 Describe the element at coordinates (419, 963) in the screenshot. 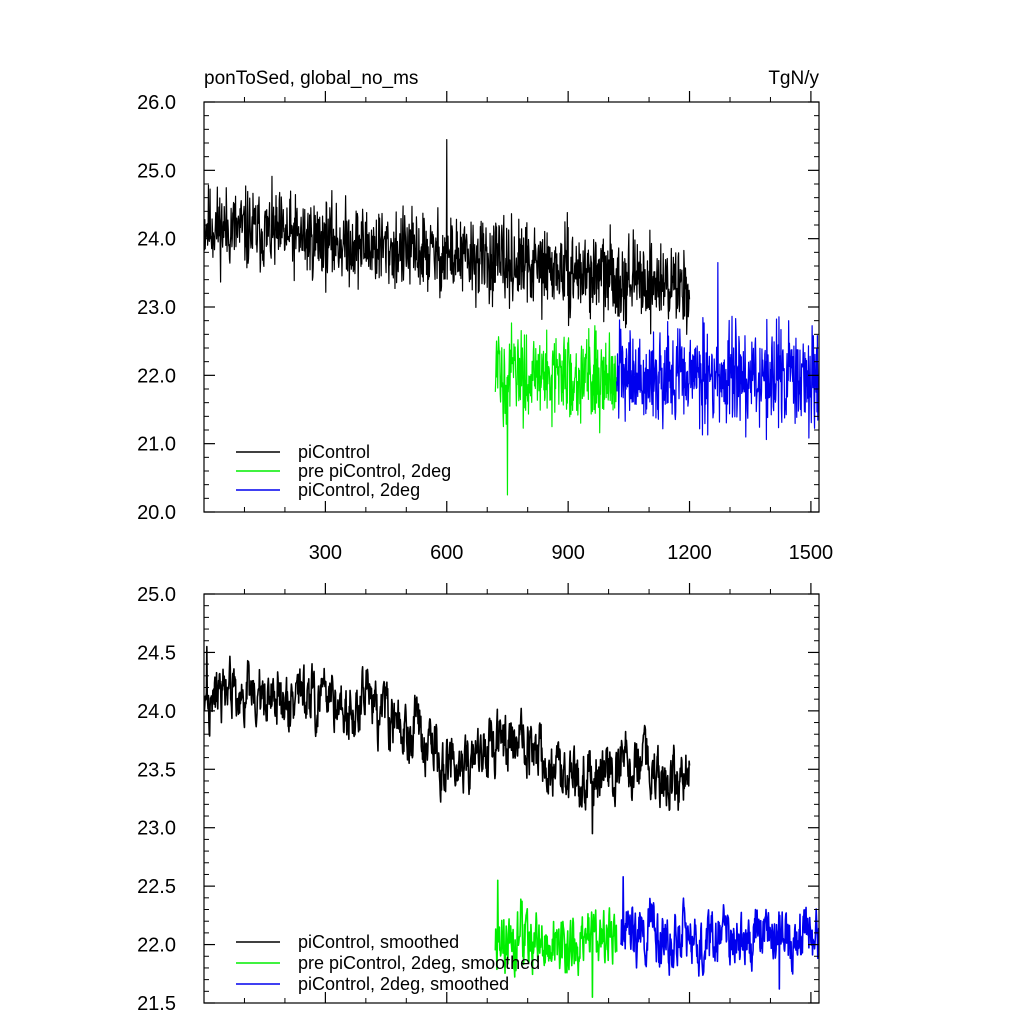

I see `legend-label-1: pre piControl, 2deg, smoothed` at that location.